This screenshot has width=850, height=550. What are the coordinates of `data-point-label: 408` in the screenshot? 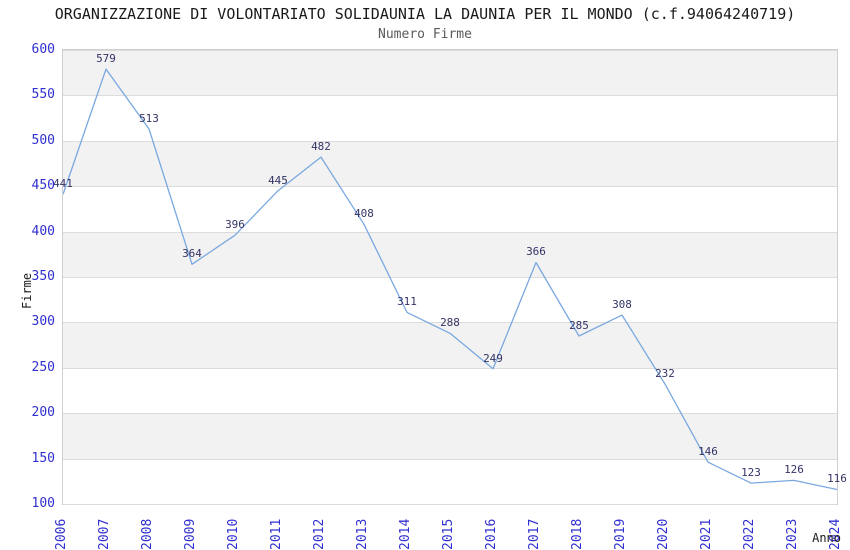 It's located at (364, 214).